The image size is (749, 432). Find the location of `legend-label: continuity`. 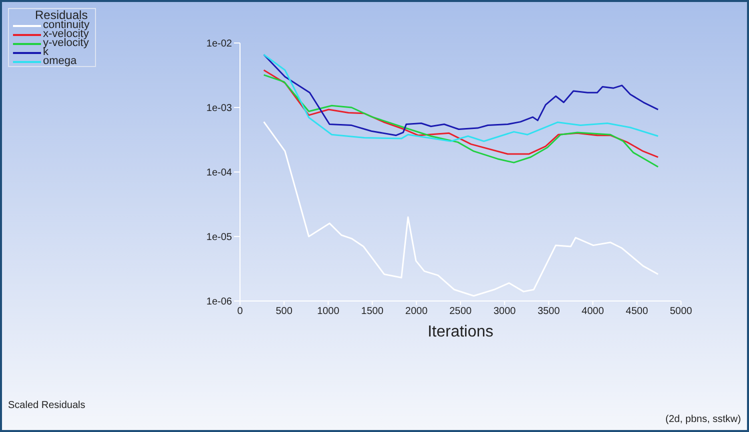

legend-label: continuity is located at coordinates (66, 25).